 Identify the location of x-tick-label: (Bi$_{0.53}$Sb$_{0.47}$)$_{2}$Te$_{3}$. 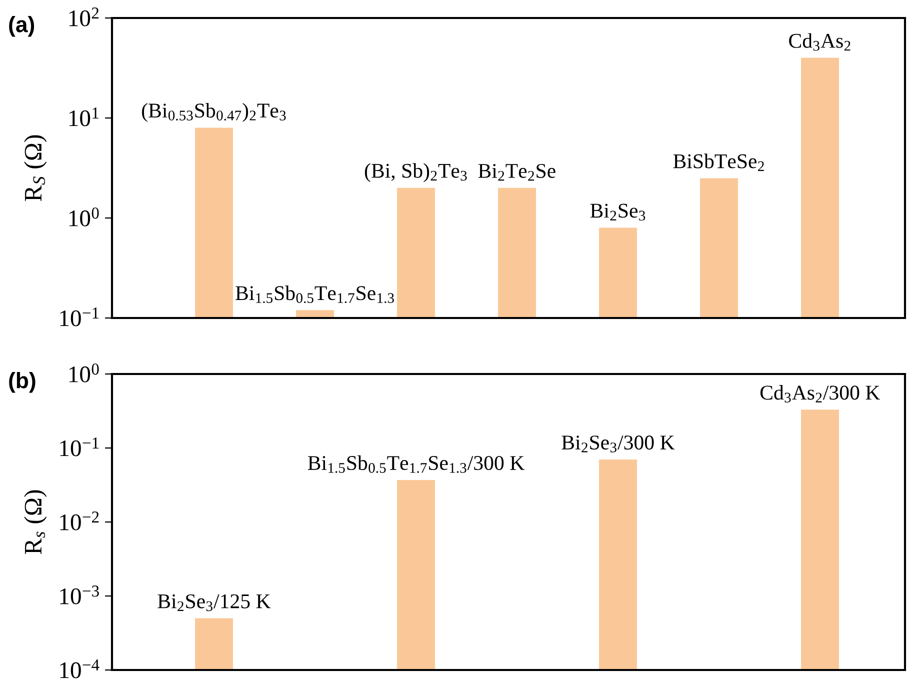
(214, 112).